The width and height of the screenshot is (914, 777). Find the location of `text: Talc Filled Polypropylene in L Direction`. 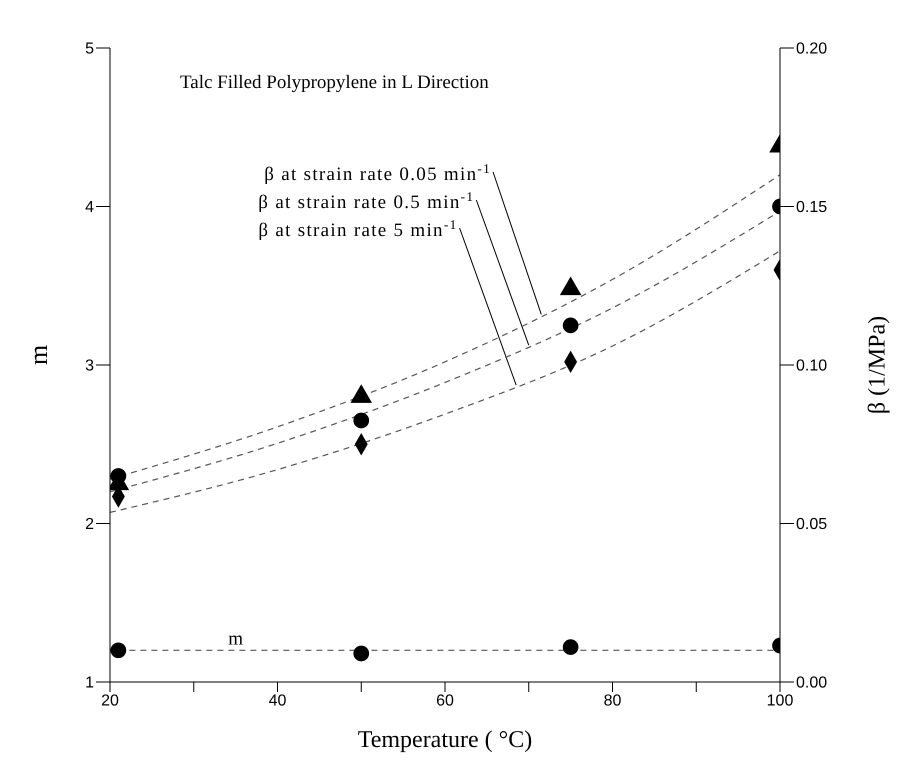

text: Talc Filled Polypropylene in L Direction is located at coordinates (335, 82).